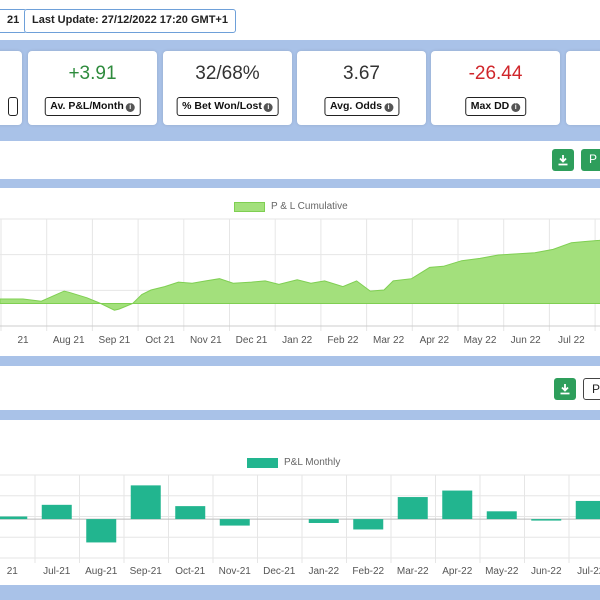 This screenshot has width=600, height=600. What do you see at coordinates (222, 106) in the screenshot?
I see `stat-label-text: % Bet Won/Lost` at bounding box center [222, 106].